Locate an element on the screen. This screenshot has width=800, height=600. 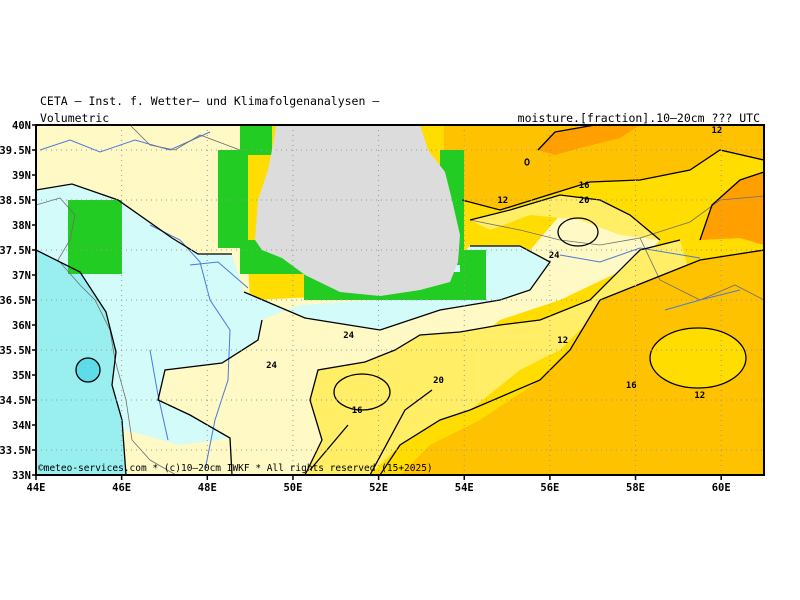
lon-label: 52E is located at coordinates (378, 488).